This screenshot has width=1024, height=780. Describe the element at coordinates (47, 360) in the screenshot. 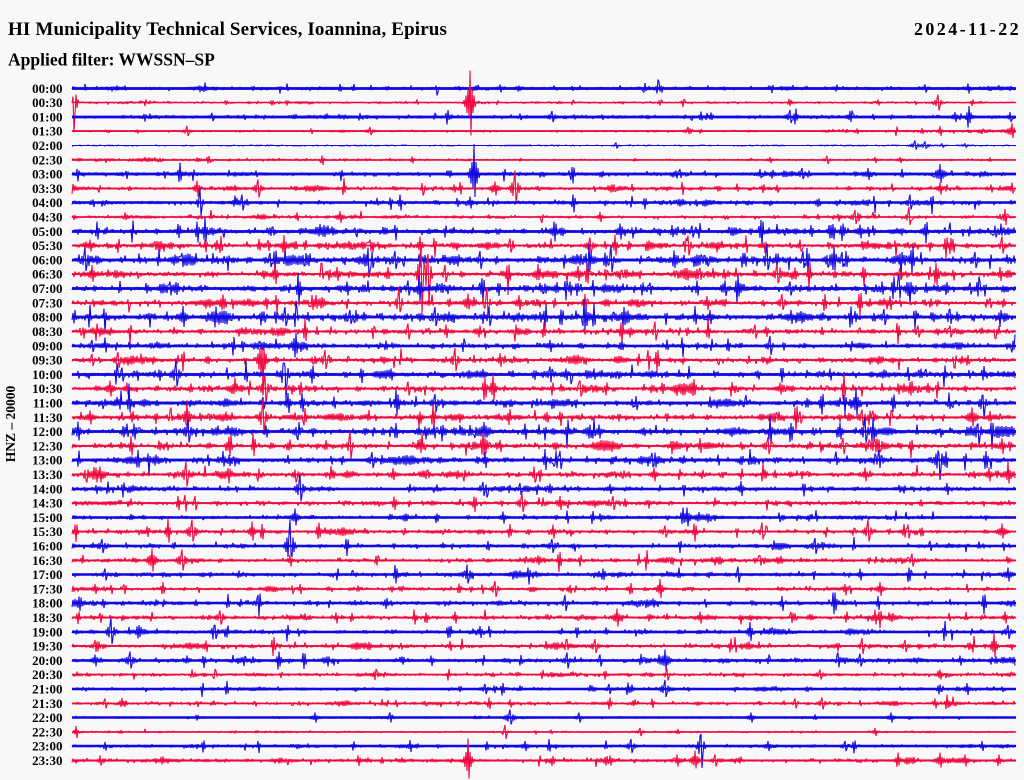

I see `svg-text: 09:30` at that location.